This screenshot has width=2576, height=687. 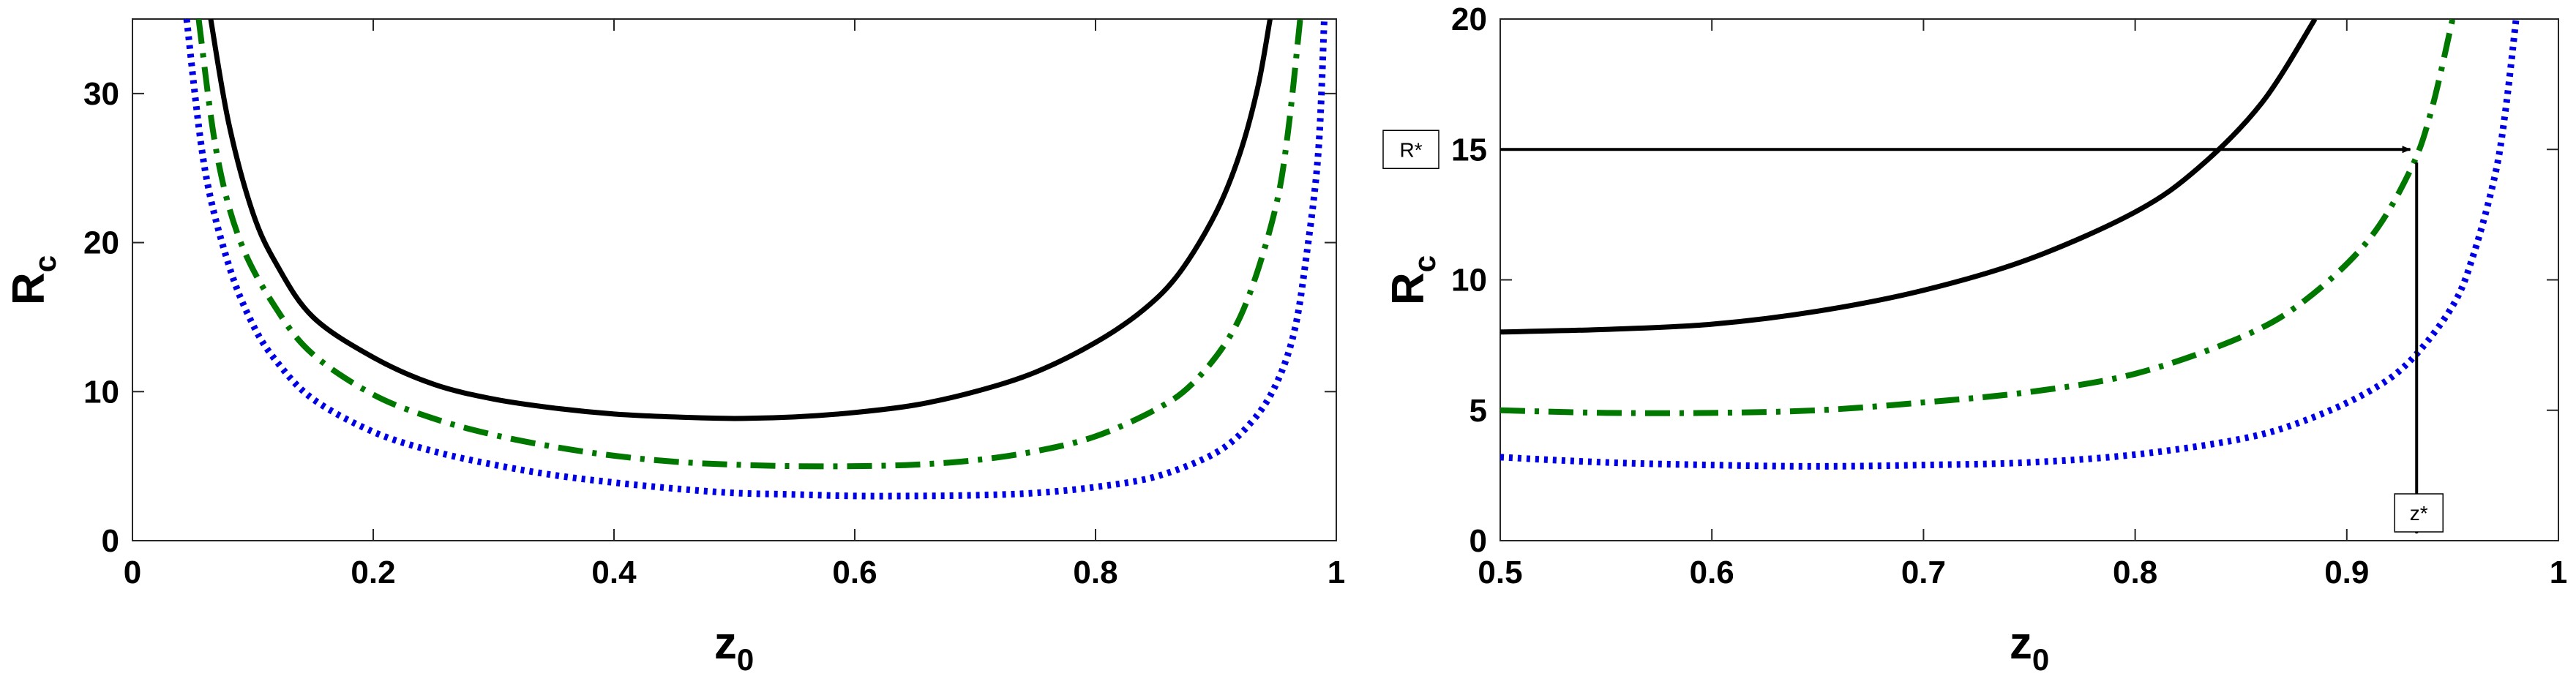 What do you see at coordinates (373, 572) in the screenshot?
I see `left-x-tick-label: 0.2` at bounding box center [373, 572].